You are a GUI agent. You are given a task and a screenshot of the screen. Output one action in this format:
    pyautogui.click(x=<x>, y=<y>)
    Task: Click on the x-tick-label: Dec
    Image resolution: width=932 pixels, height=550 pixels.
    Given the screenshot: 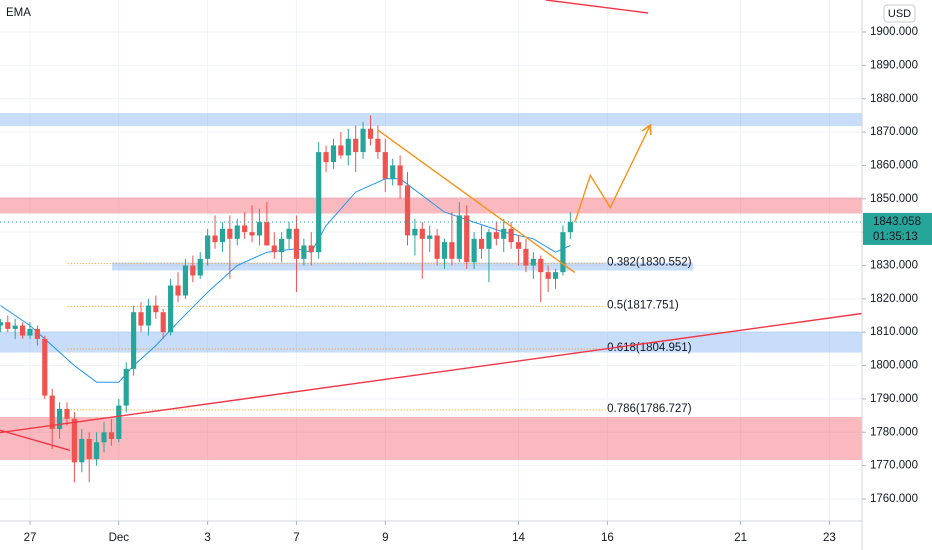 What is the action you would take?
    pyautogui.click(x=119, y=538)
    